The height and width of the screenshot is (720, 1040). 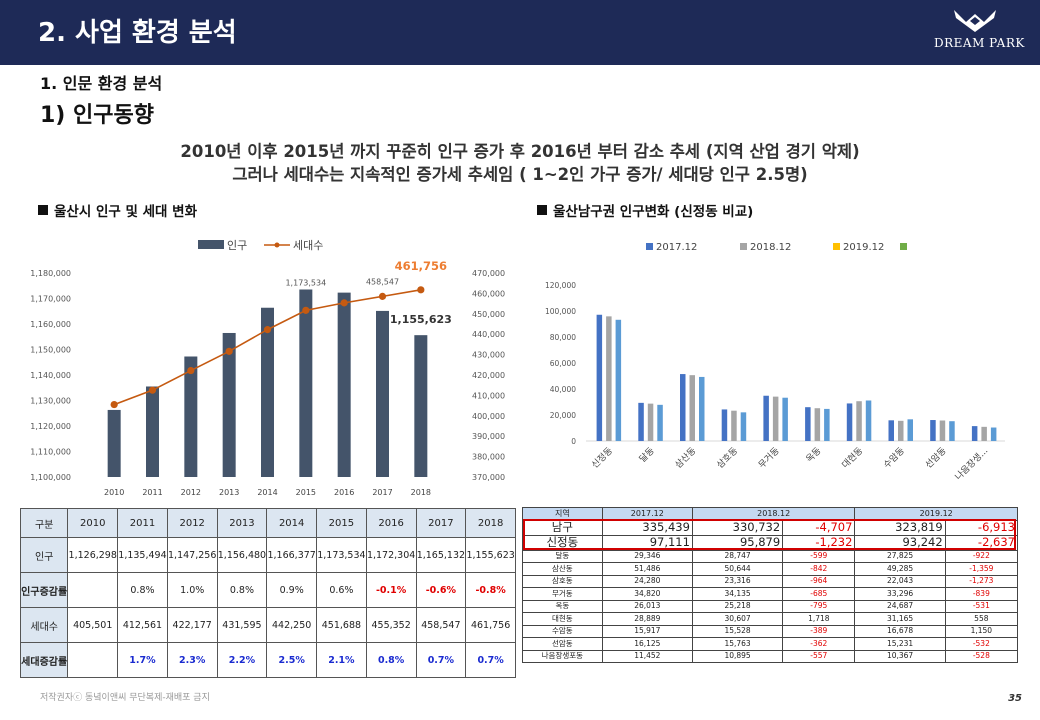 What do you see at coordinates (117, 210) in the screenshot?
I see `left-section-title: 울산시 인구 및 세대 변화` at bounding box center [117, 210].